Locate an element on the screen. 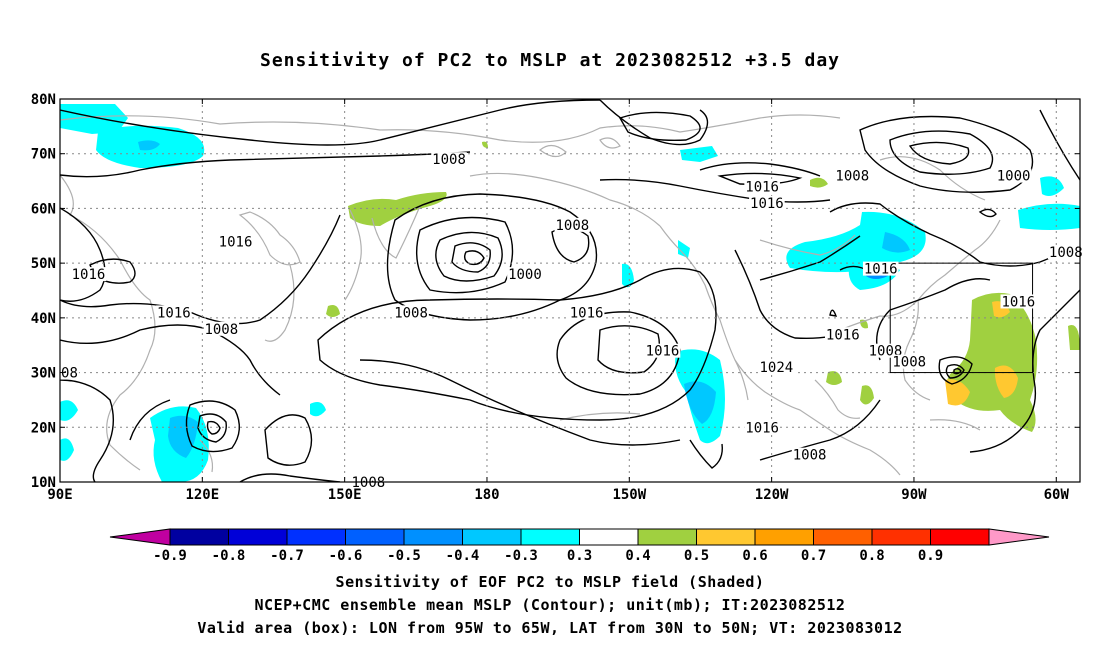 The width and height of the screenshot is (1100, 650). colorbar-label: -0.3 is located at coordinates (521, 556).